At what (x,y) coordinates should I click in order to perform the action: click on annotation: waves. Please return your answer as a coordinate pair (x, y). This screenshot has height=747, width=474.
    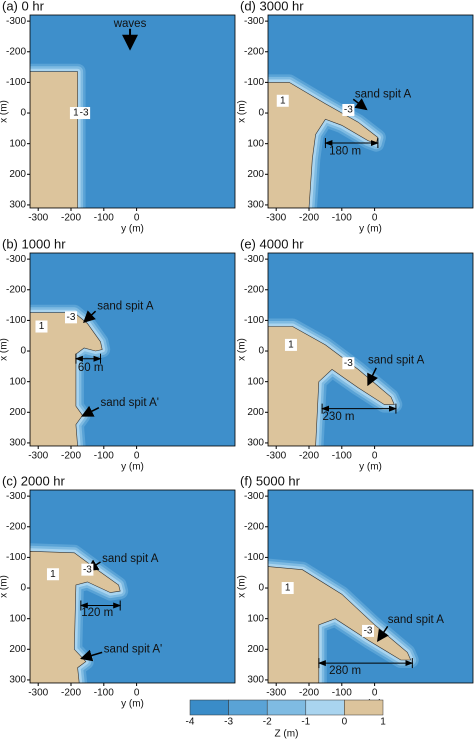
    Looking at the image, I should click on (130, 24).